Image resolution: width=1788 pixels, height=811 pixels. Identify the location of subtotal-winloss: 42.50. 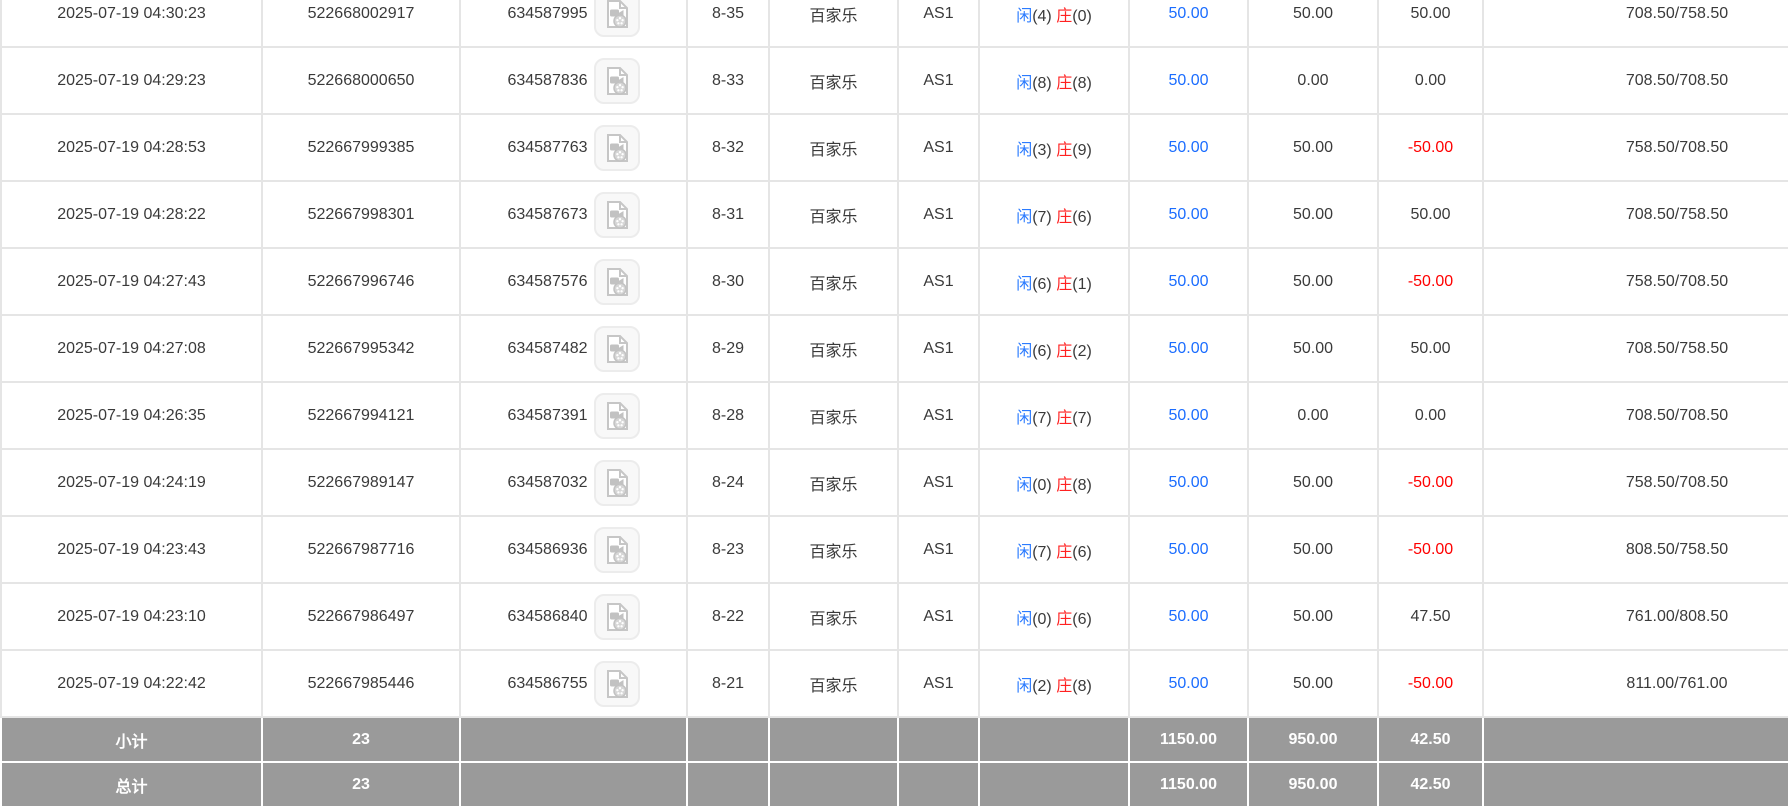
(1430, 739).